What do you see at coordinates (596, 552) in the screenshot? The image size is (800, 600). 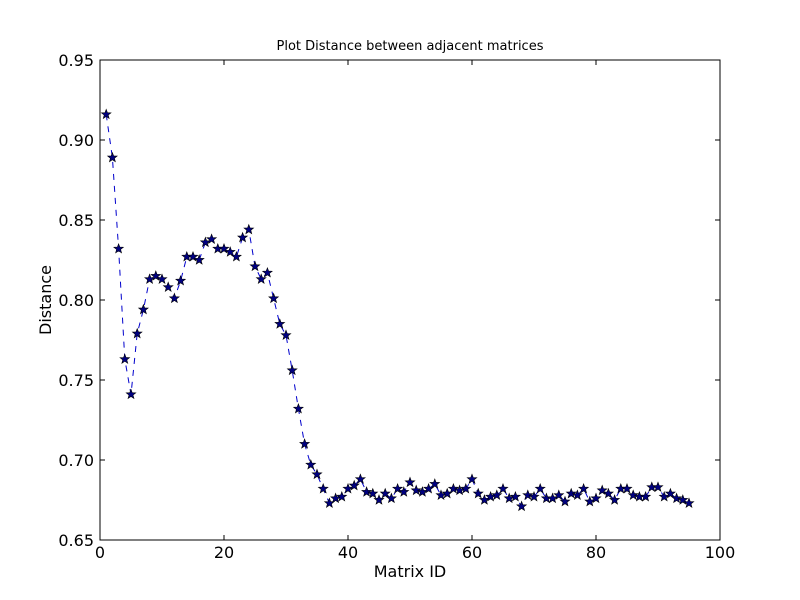 I see `x-tick-label: 80` at bounding box center [596, 552].